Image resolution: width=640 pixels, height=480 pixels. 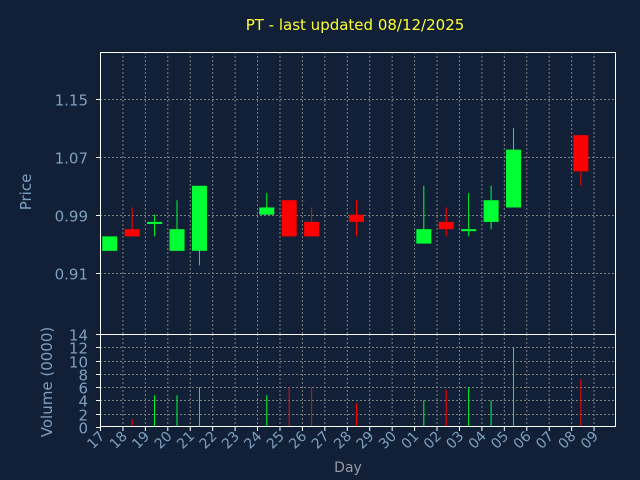 I want to click on volume-tick-label: 4, so click(x=83, y=402).